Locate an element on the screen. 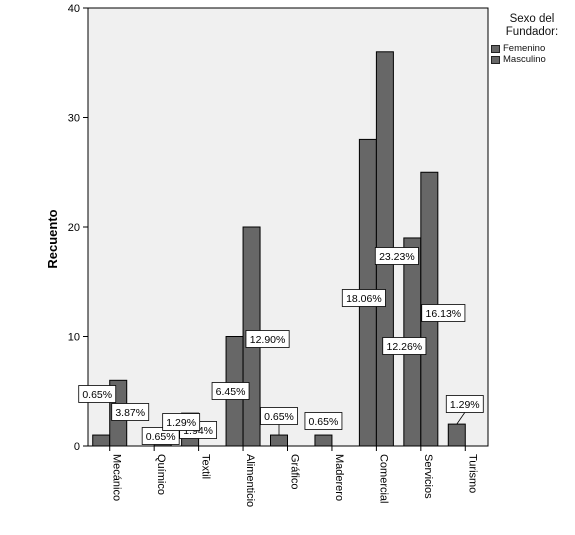 The width and height of the screenshot is (575, 535). data-label-mecanico-femenino-box is located at coordinates (97, 394).